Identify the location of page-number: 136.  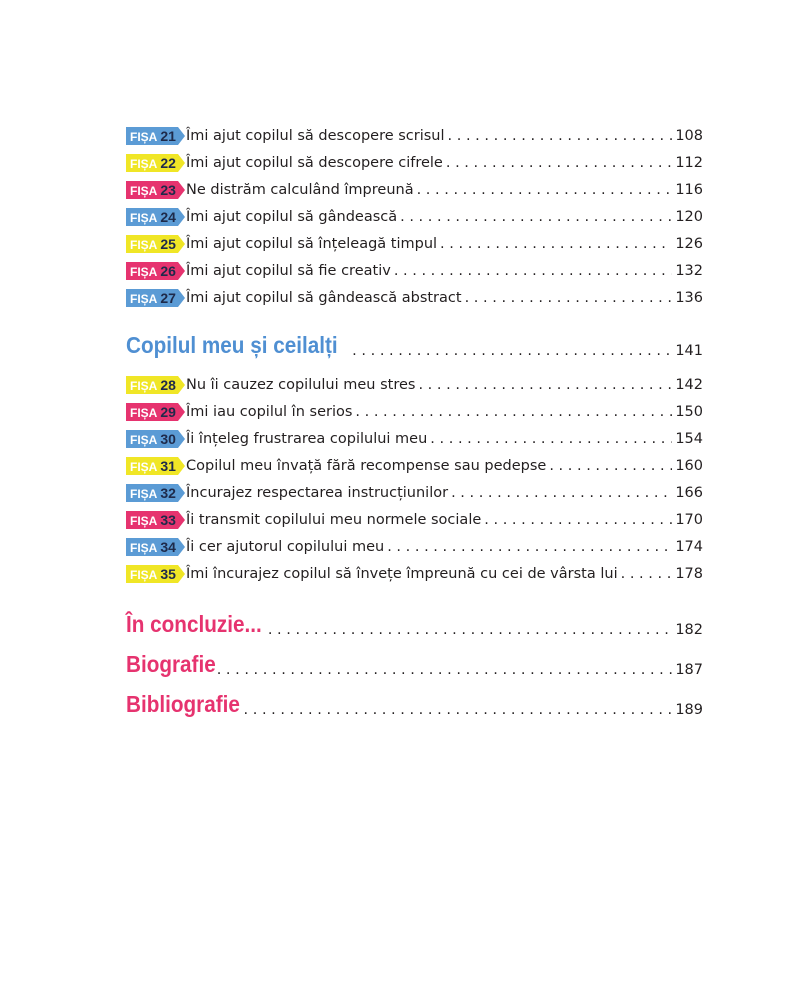
(689, 298).